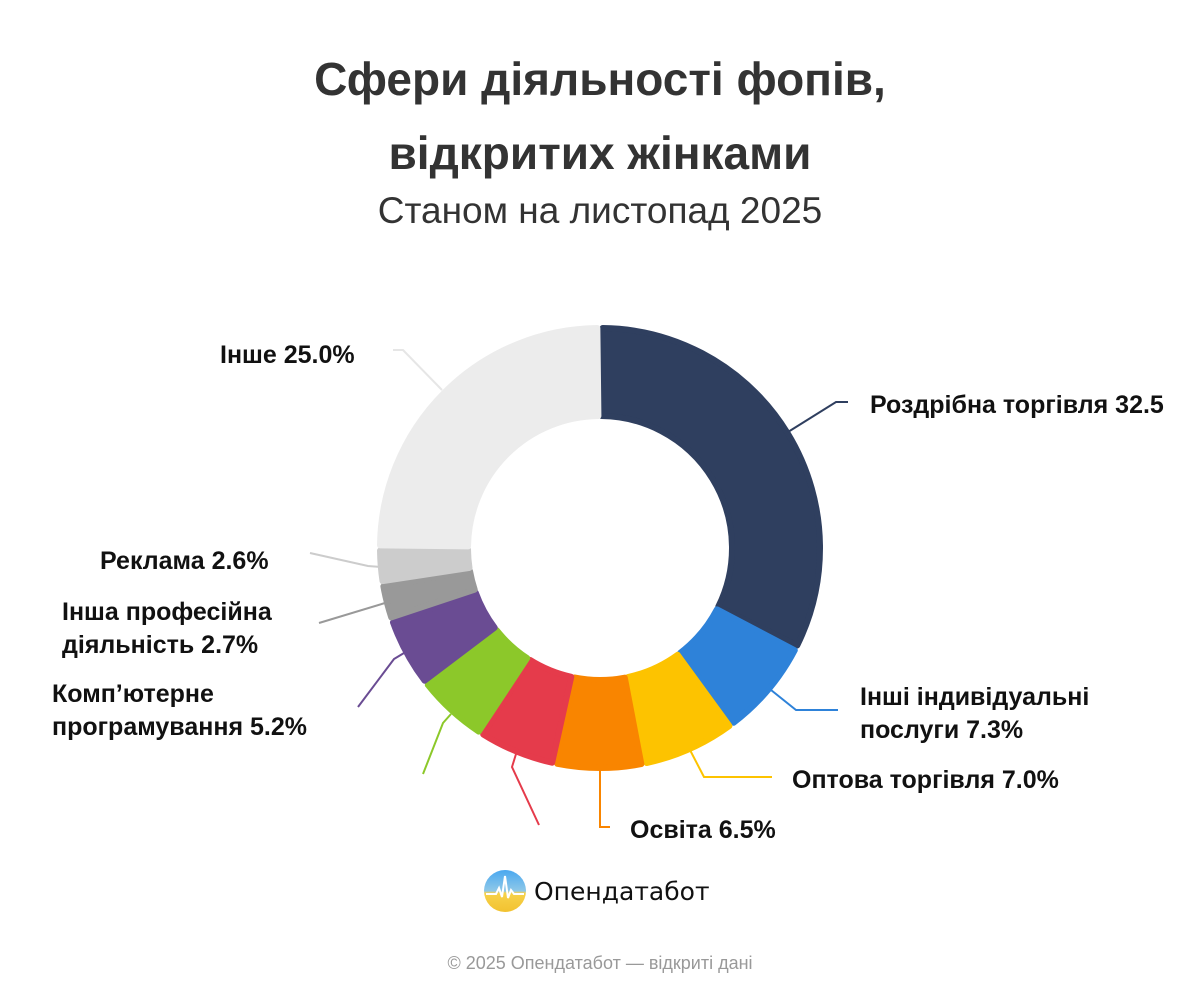 This screenshot has height=1000, width=1200. What do you see at coordinates (604, 799) in the screenshot?
I see `leader-line-education` at bounding box center [604, 799].